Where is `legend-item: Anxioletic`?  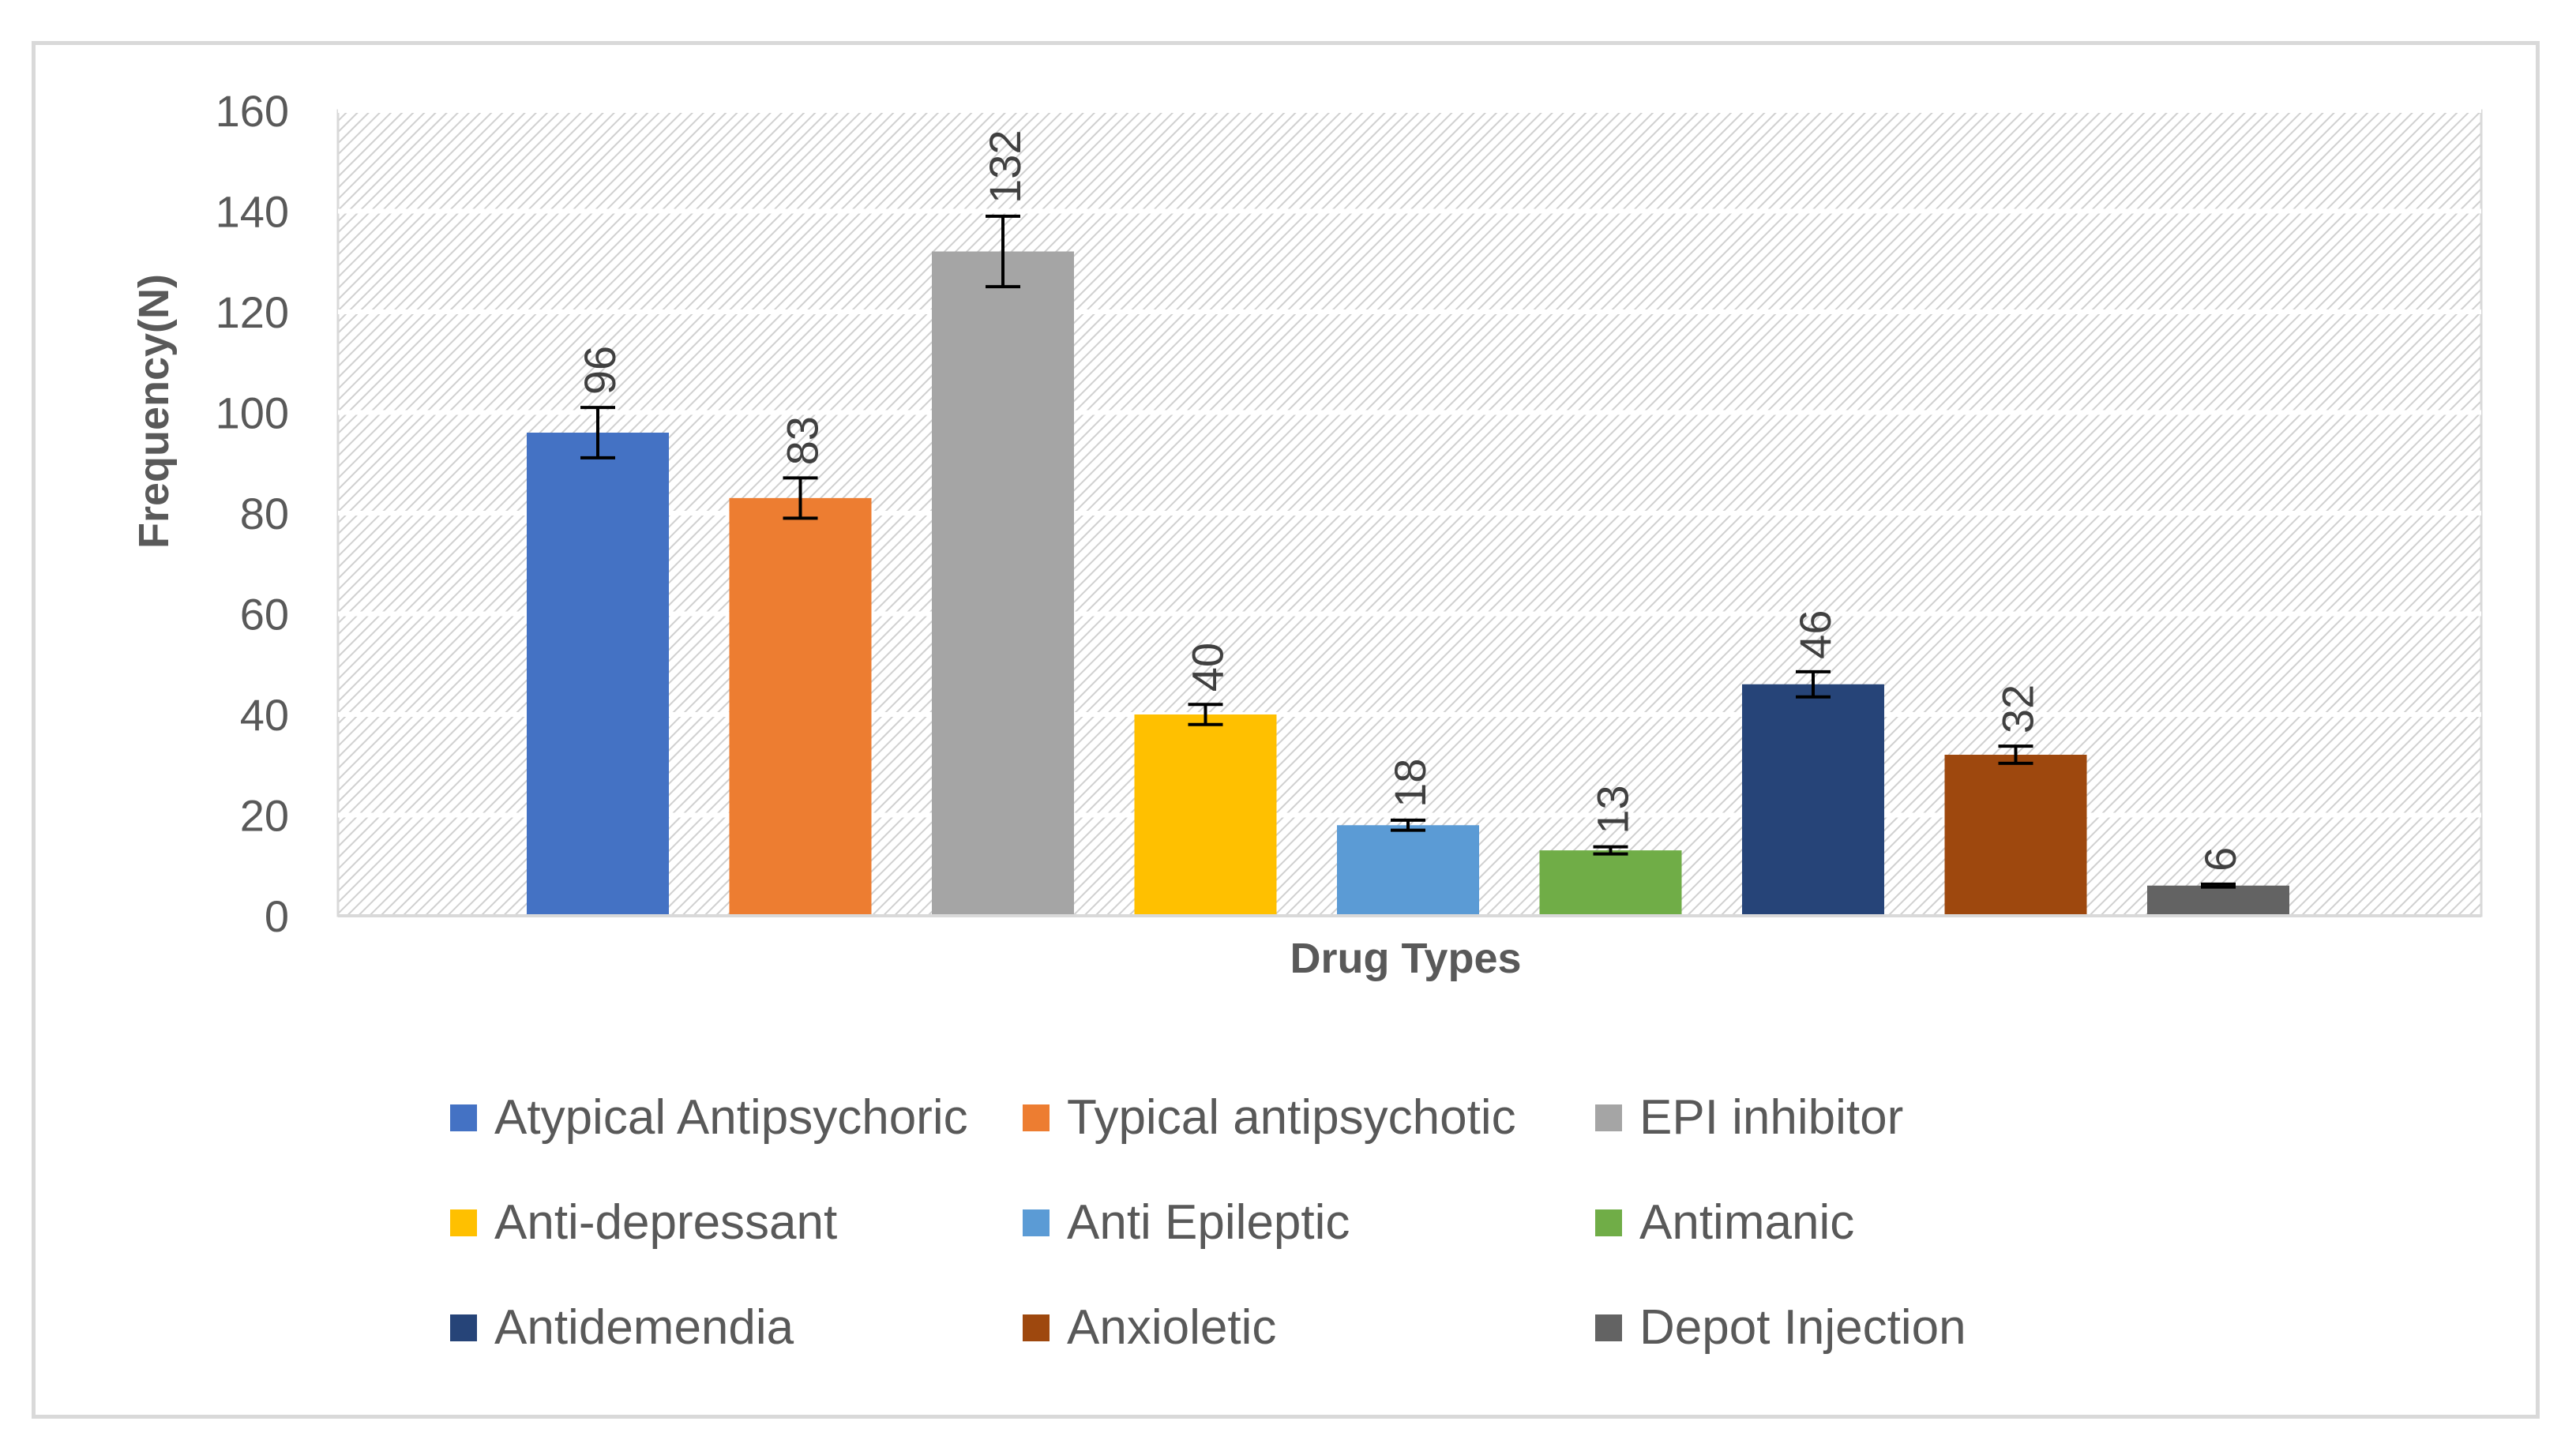 legend-item: Anxioletic is located at coordinates (1149, 1327).